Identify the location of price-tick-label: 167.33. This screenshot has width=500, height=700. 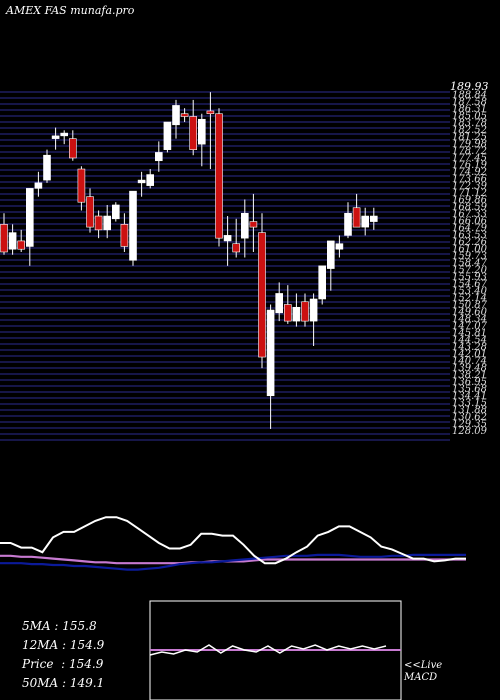
(469, 214).